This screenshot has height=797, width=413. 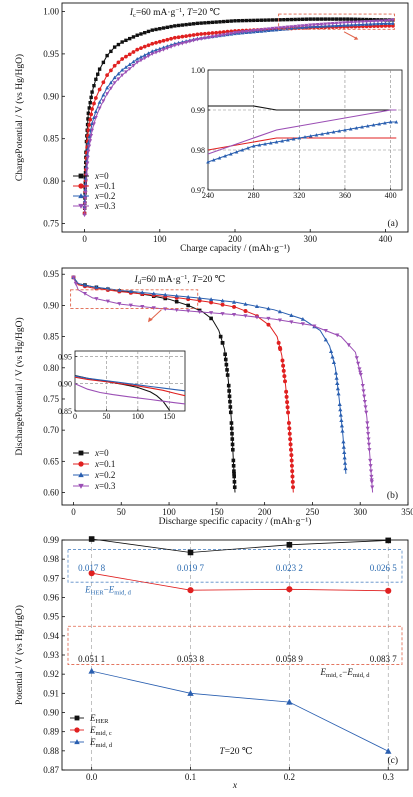 I want to click on panel-b-zoom-box, so click(x=134, y=299).